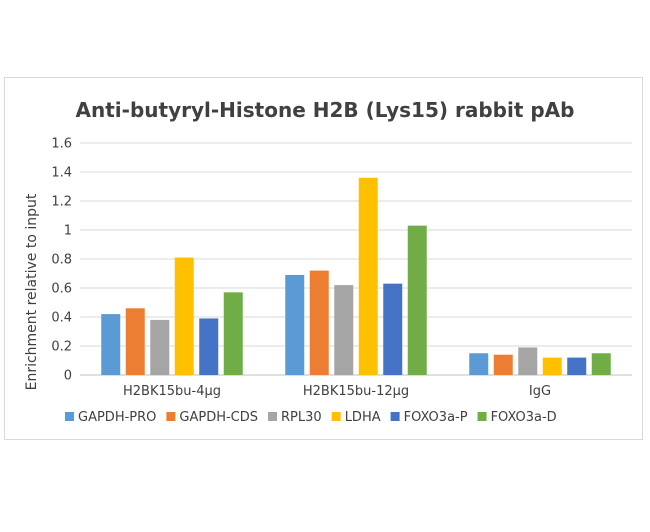 The image size is (650, 532). Describe the element at coordinates (218, 417) in the screenshot. I see `legend-label: GAPDH-CDS` at that location.